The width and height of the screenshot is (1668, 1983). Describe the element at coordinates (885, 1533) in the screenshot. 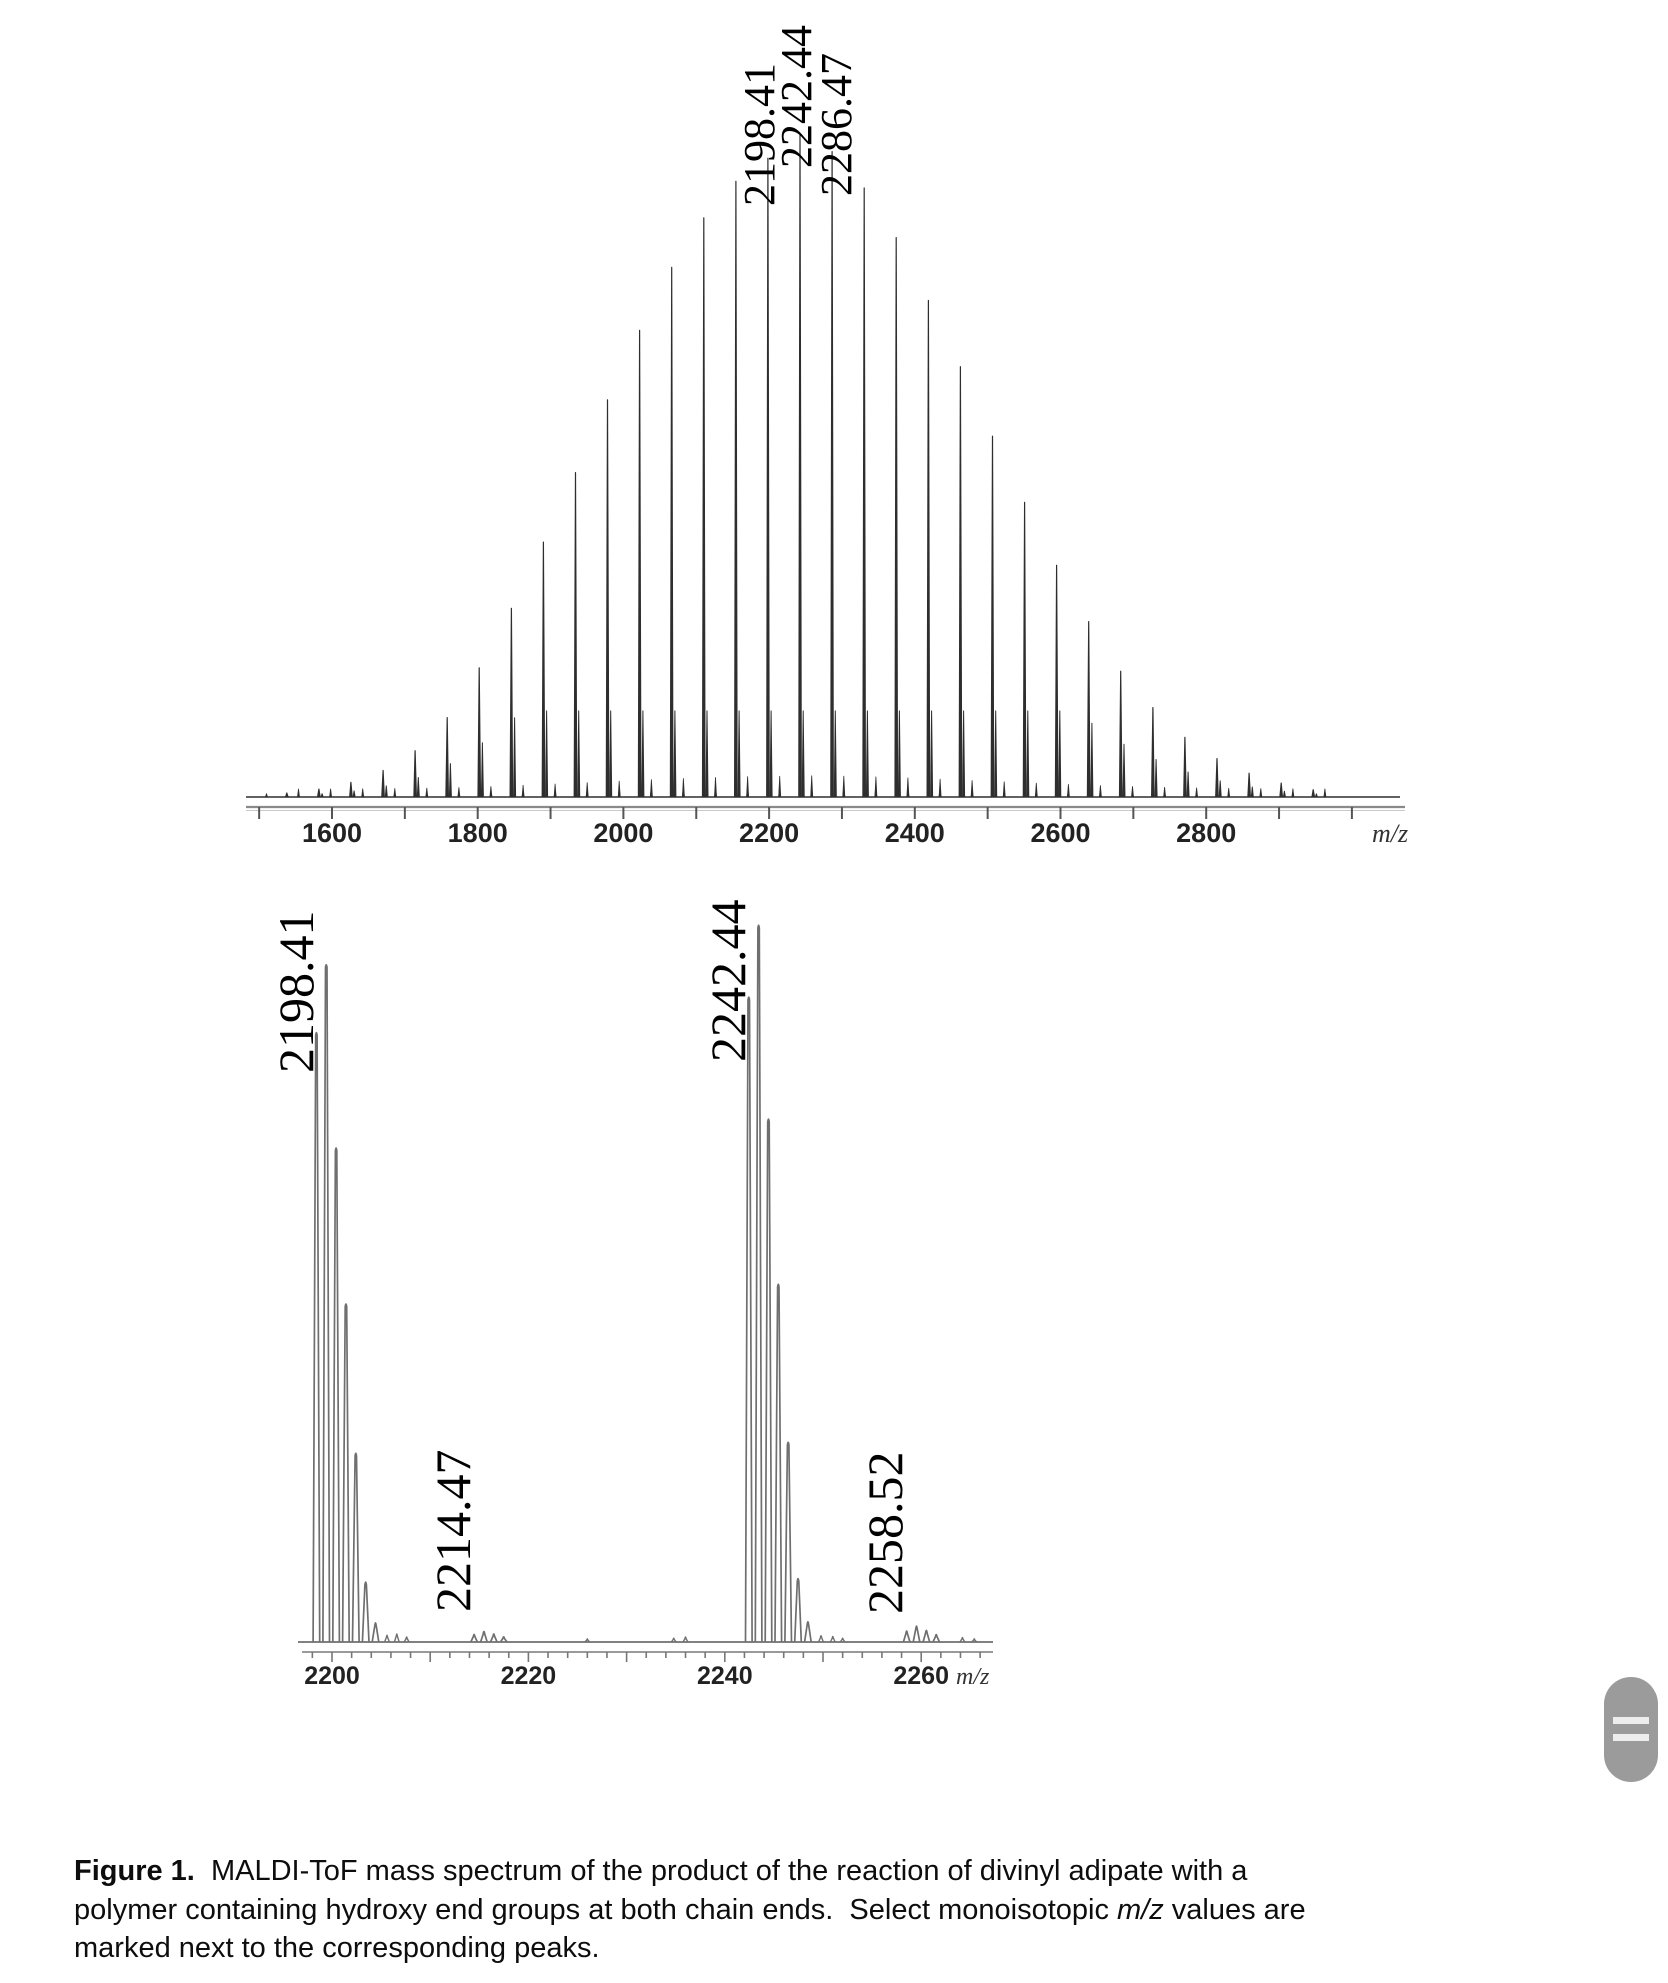

I see `peak-label: 2258.52` at that location.